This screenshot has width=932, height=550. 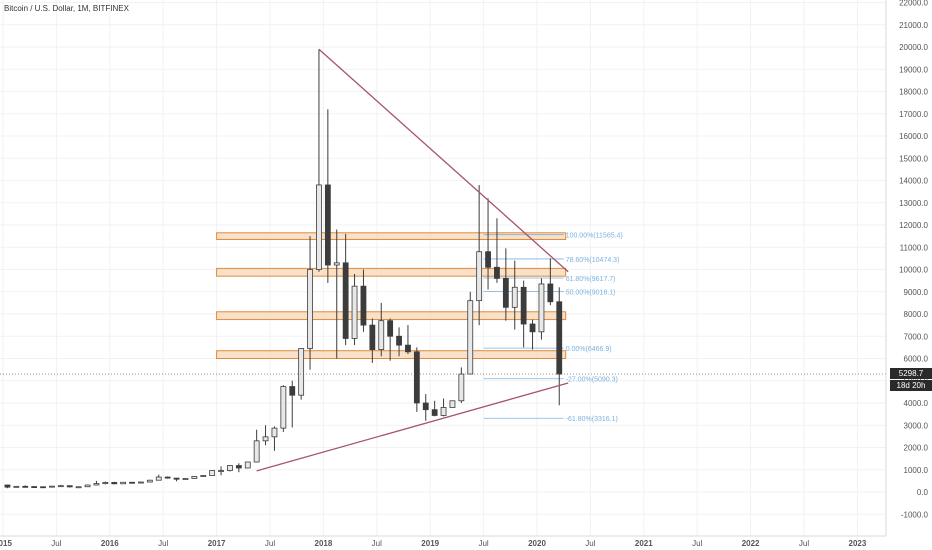 What do you see at coordinates (911, 386) in the screenshot?
I see `countdown-tag: 18d 20h` at bounding box center [911, 386].